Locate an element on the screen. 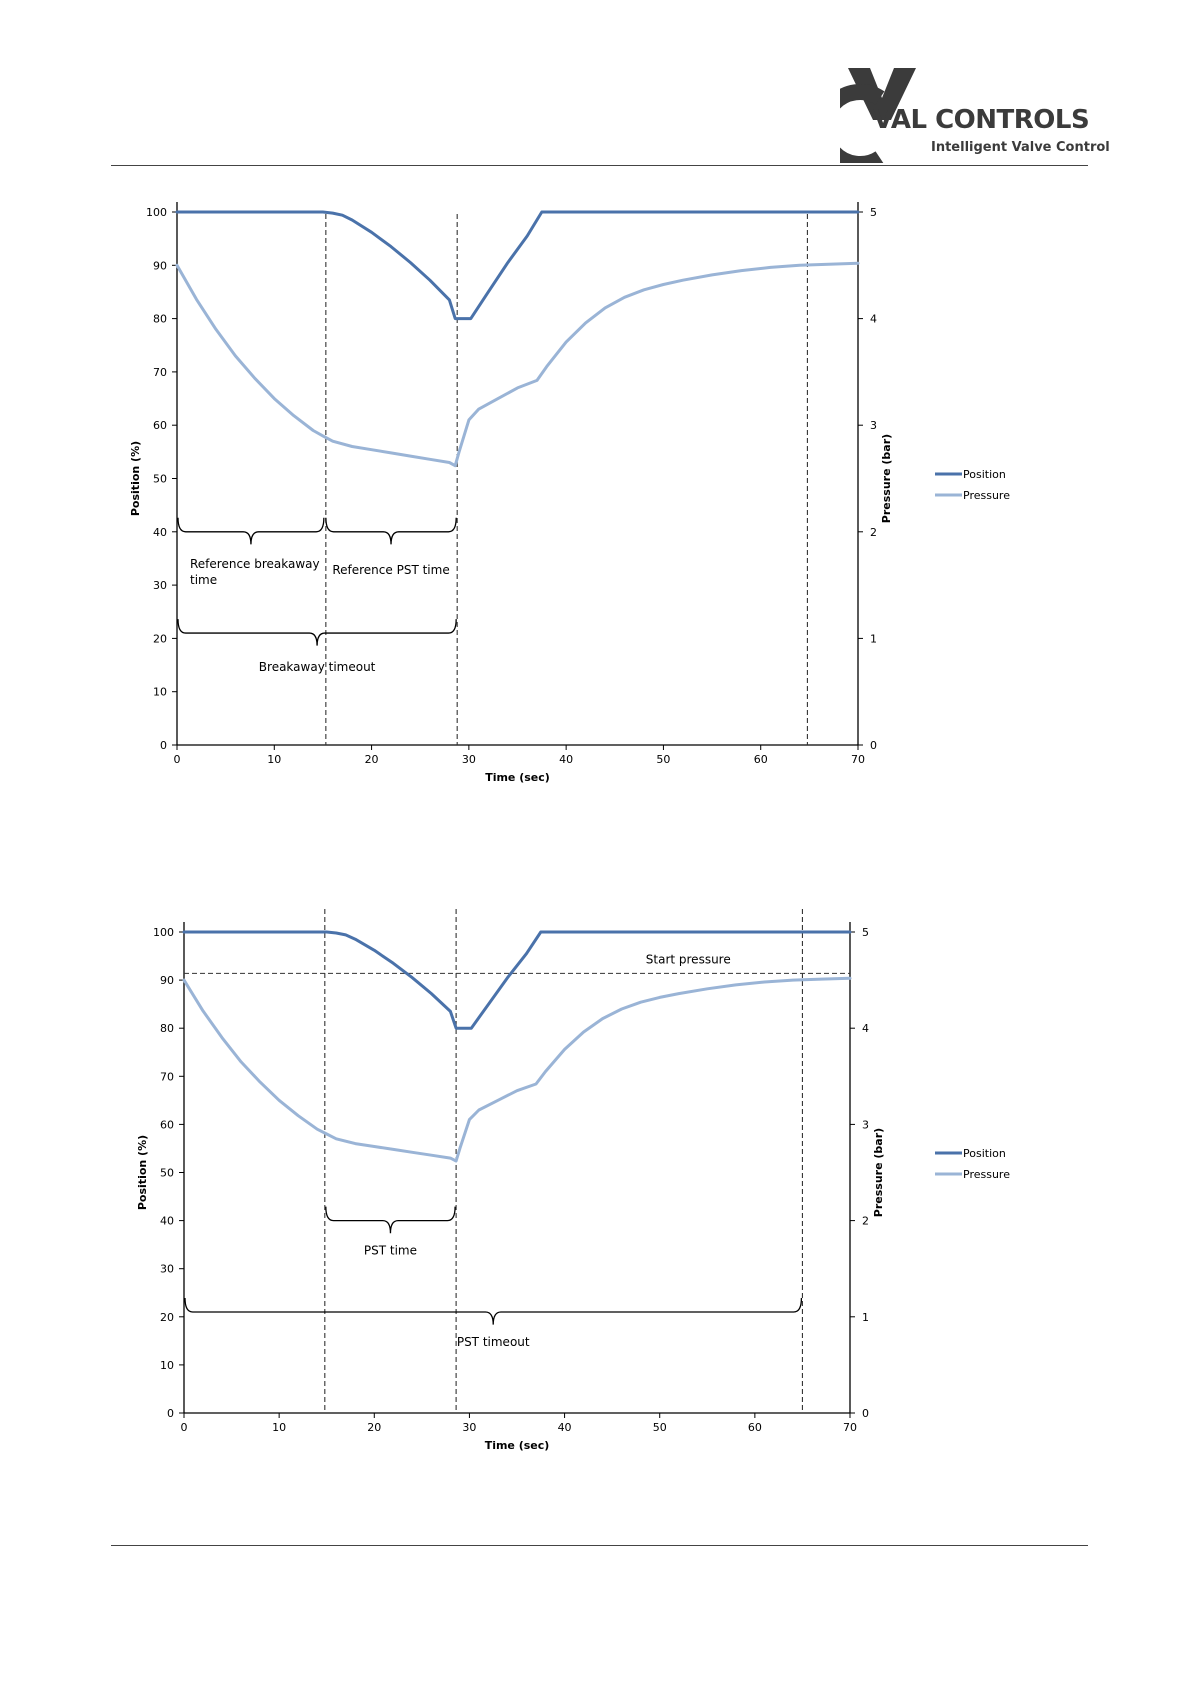 The width and height of the screenshot is (1191, 1684). bracket-label: PST time is located at coordinates (390, 1251).